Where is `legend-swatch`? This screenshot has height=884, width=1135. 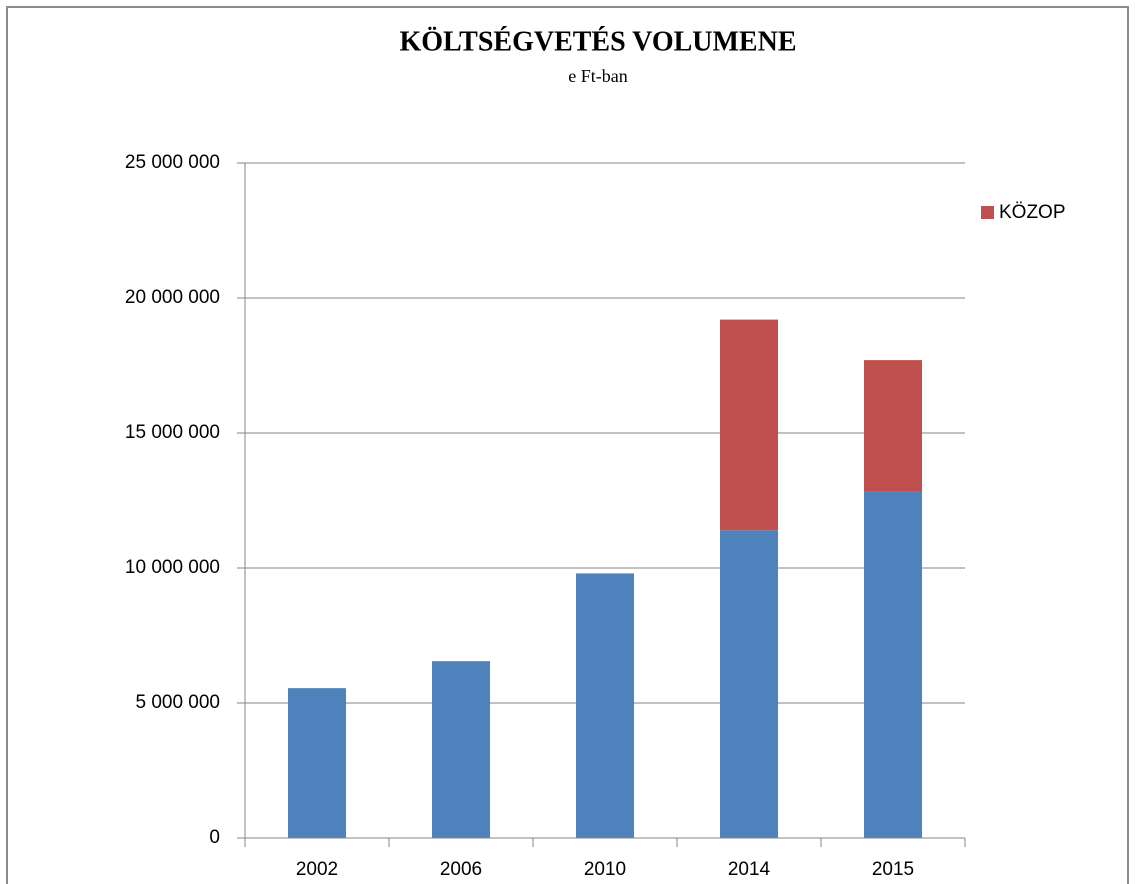
legend-swatch is located at coordinates (987, 212).